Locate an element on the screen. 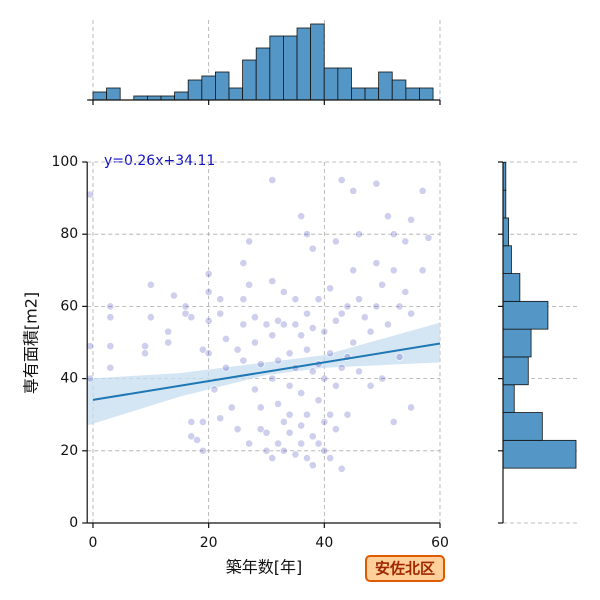 The height and width of the screenshot is (600, 600). confidence-band is located at coordinates (263, 374).